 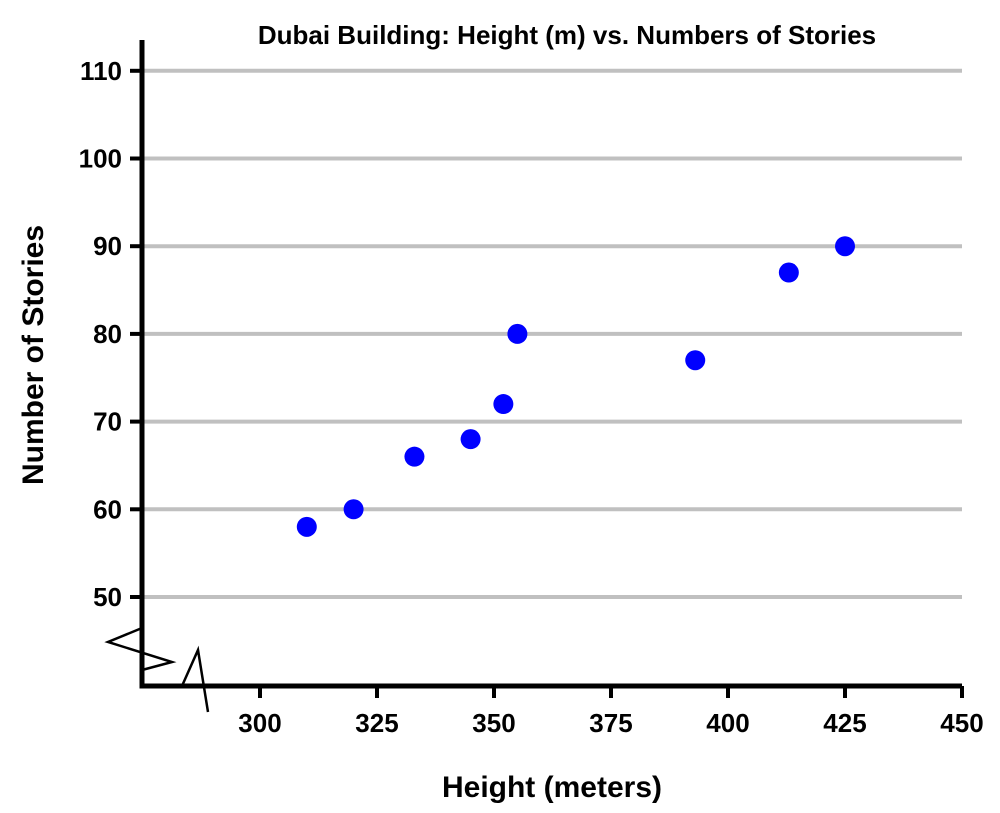 What do you see at coordinates (33, 355) in the screenshot?
I see `y-axis-label: Number of Stories` at bounding box center [33, 355].